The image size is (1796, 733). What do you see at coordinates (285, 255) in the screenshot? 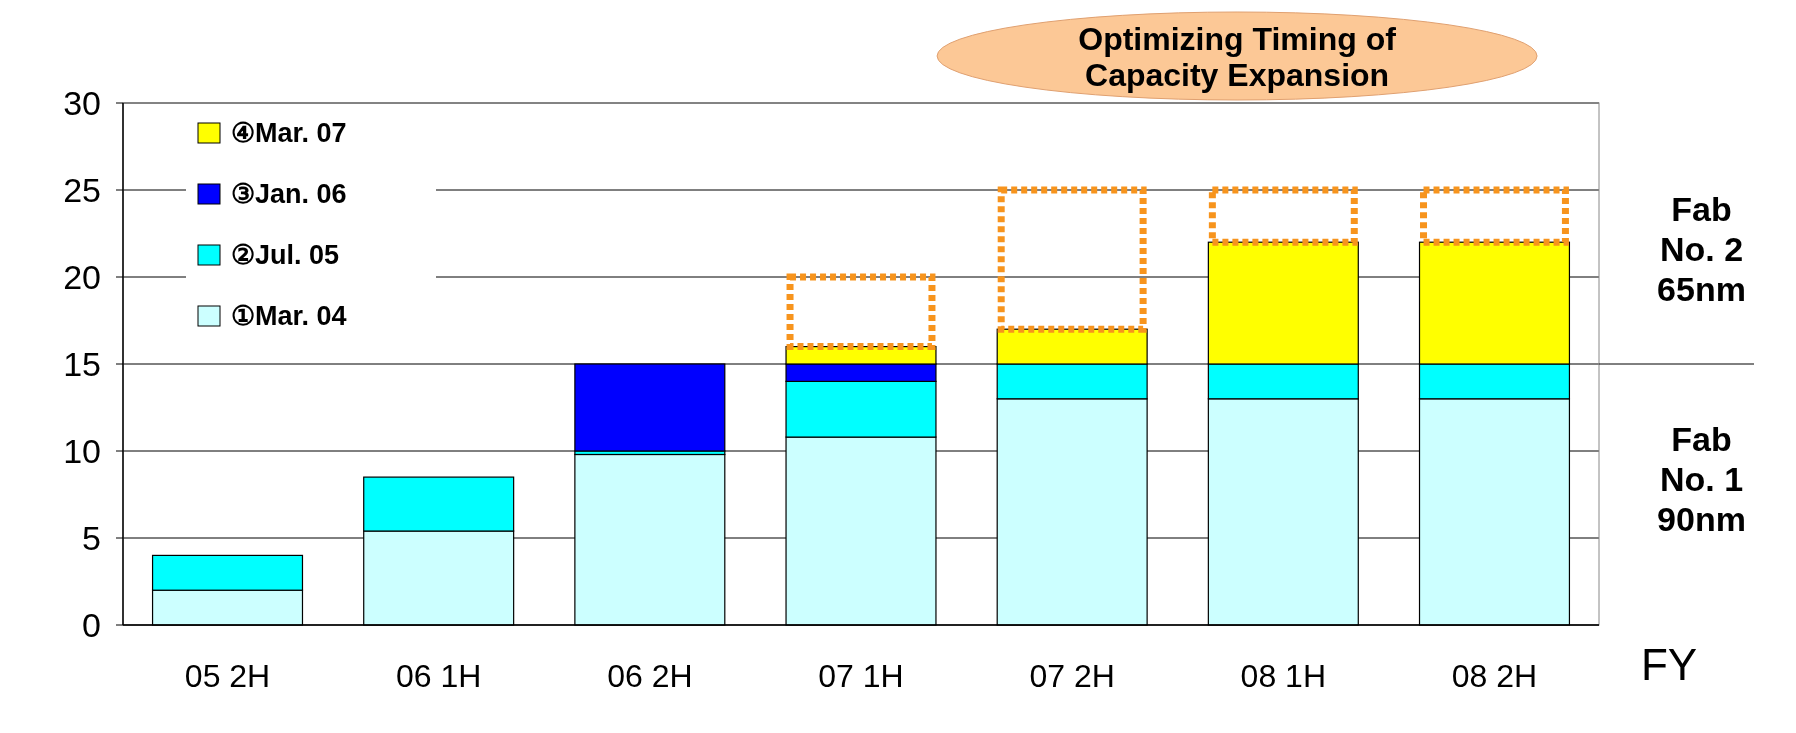
I see `legend-label: ②Jul. 05` at bounding box center [285, 255].